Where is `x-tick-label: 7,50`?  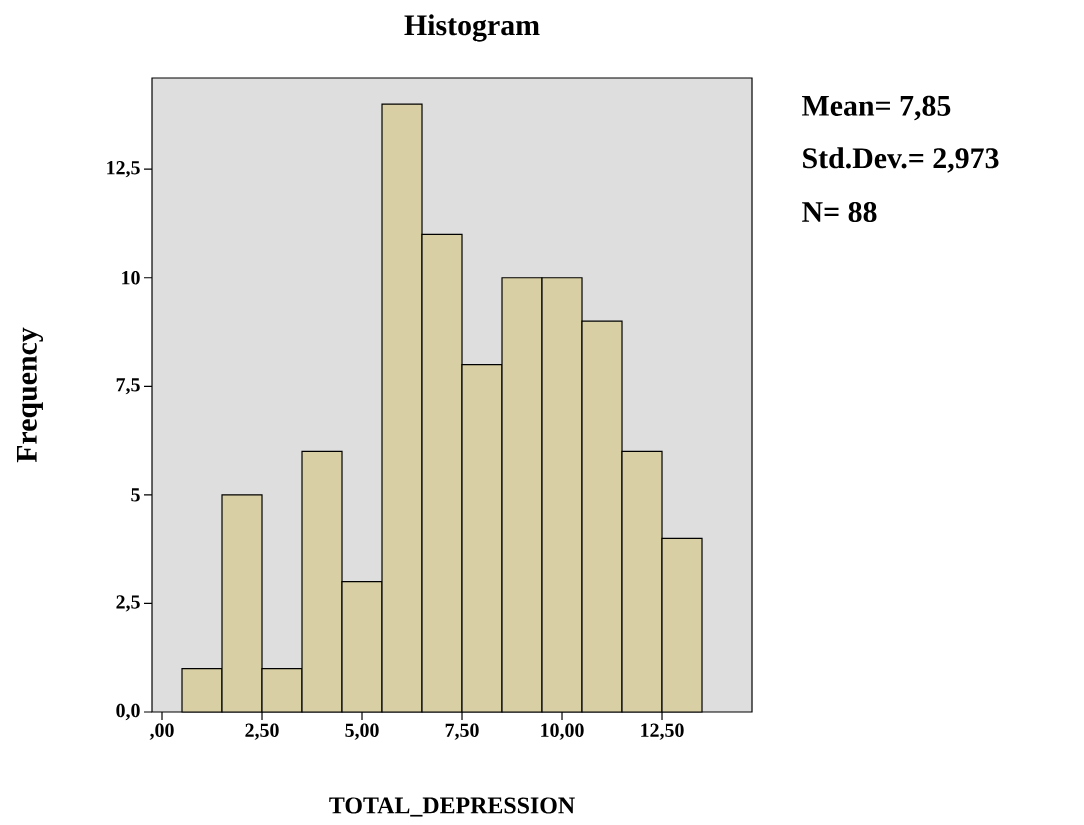
x-tick-label: 7,50 is located at coordinates (462, 731).